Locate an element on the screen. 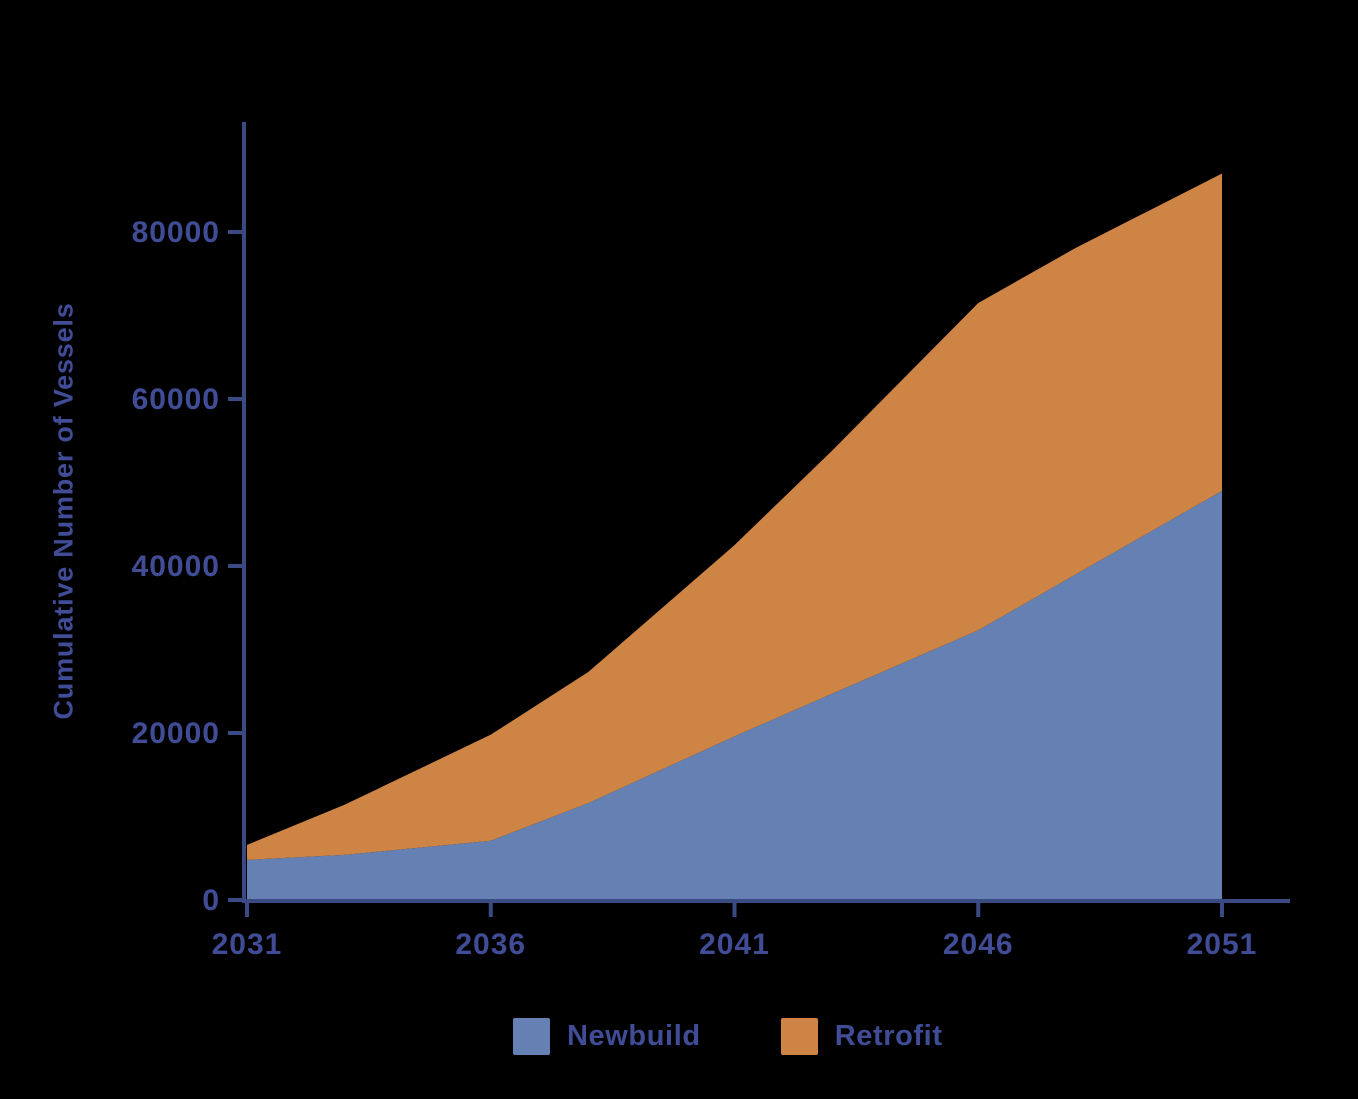  legend-item-retrofit: Retrofit is located at coordinates (861, 1036).